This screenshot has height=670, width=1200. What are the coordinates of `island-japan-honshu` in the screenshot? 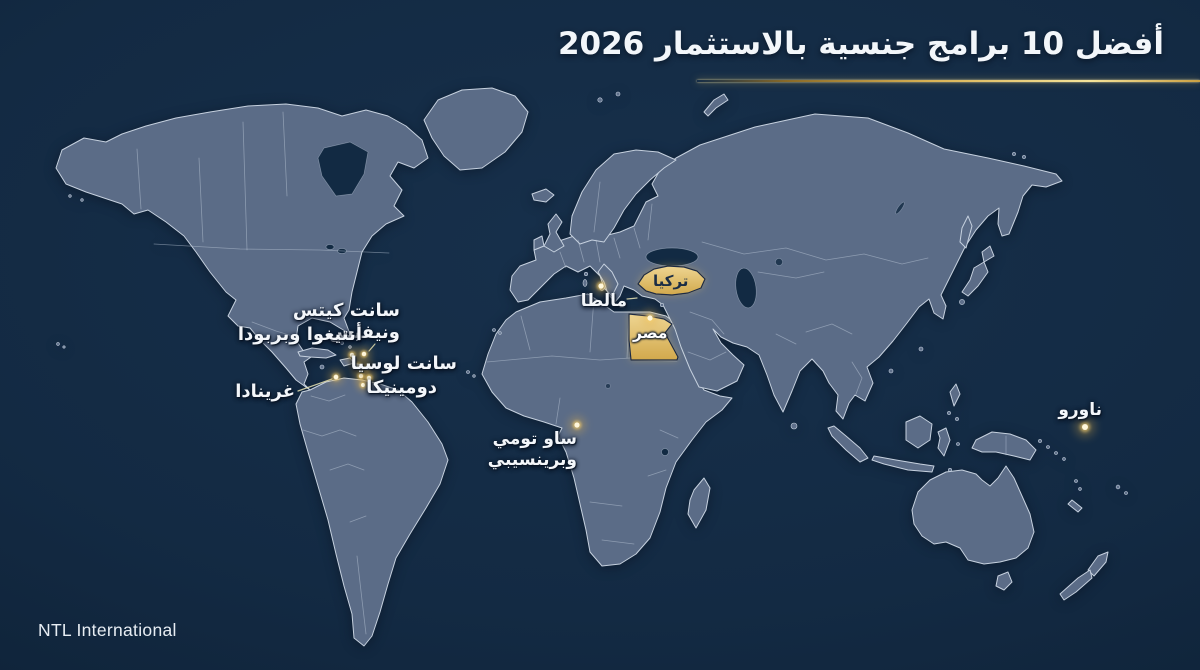 It's located at (975, 279).